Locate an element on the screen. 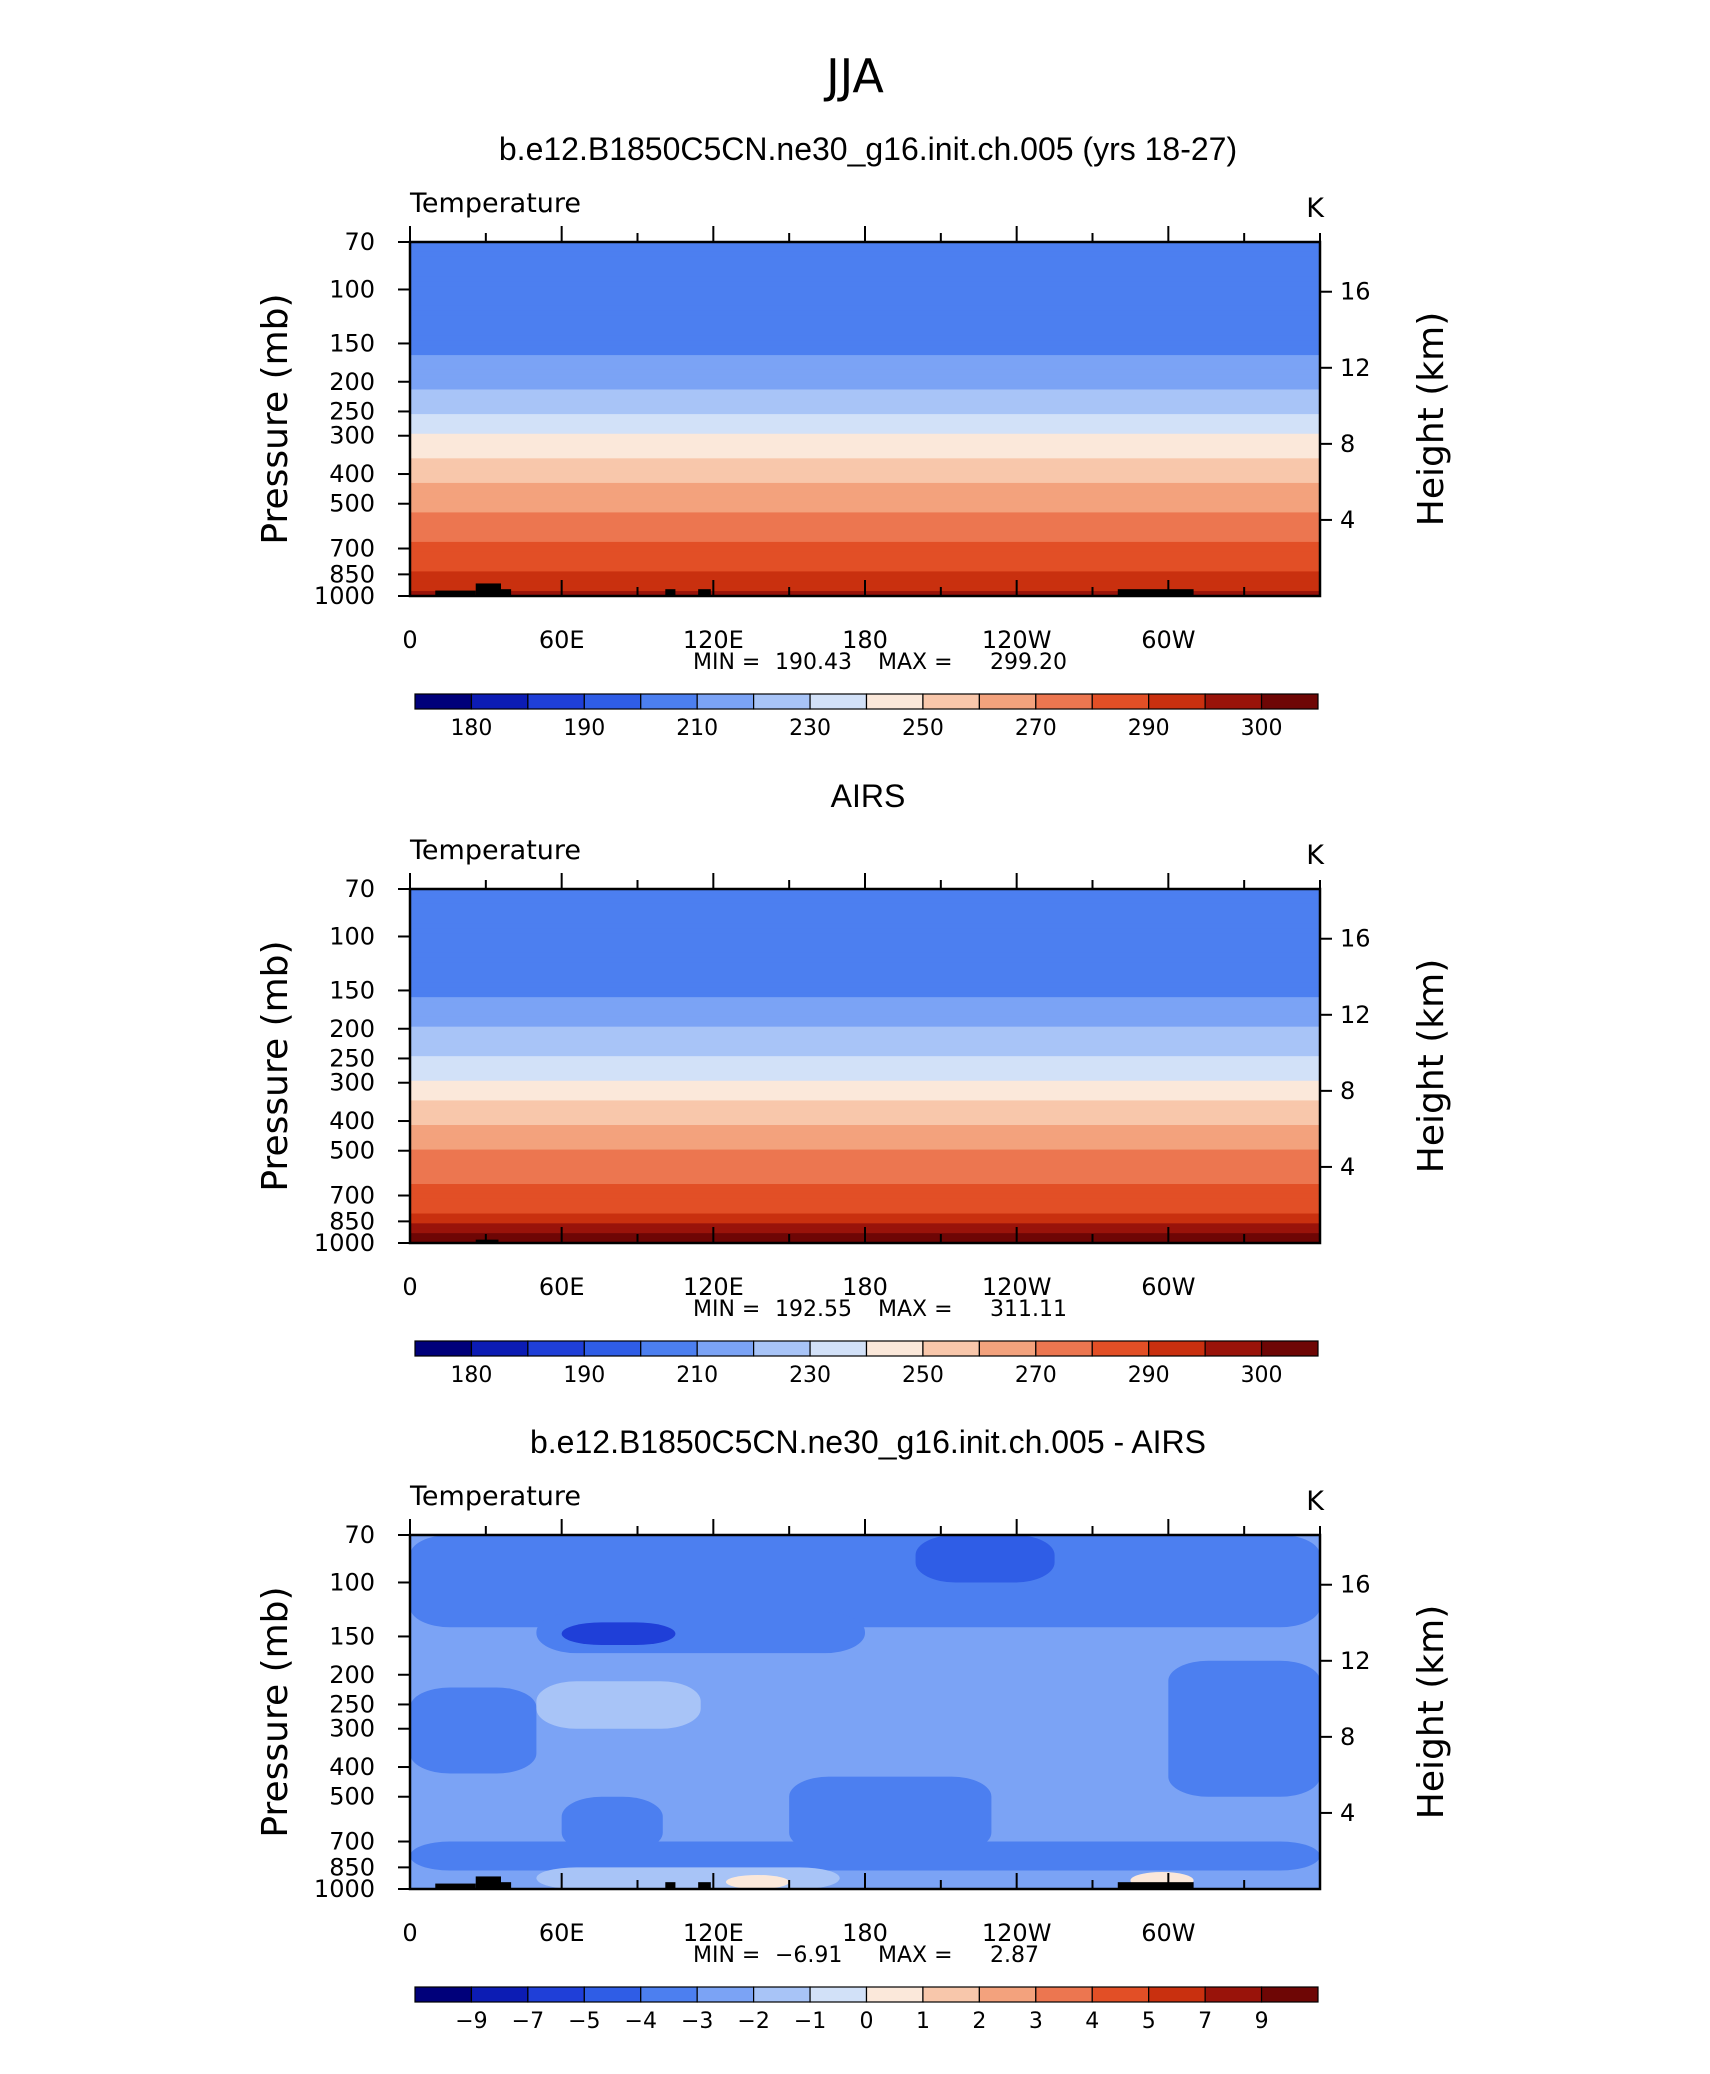 The image size is (1710, 2074). x-tick-label: 60W is located at coordinates (1168, 640).